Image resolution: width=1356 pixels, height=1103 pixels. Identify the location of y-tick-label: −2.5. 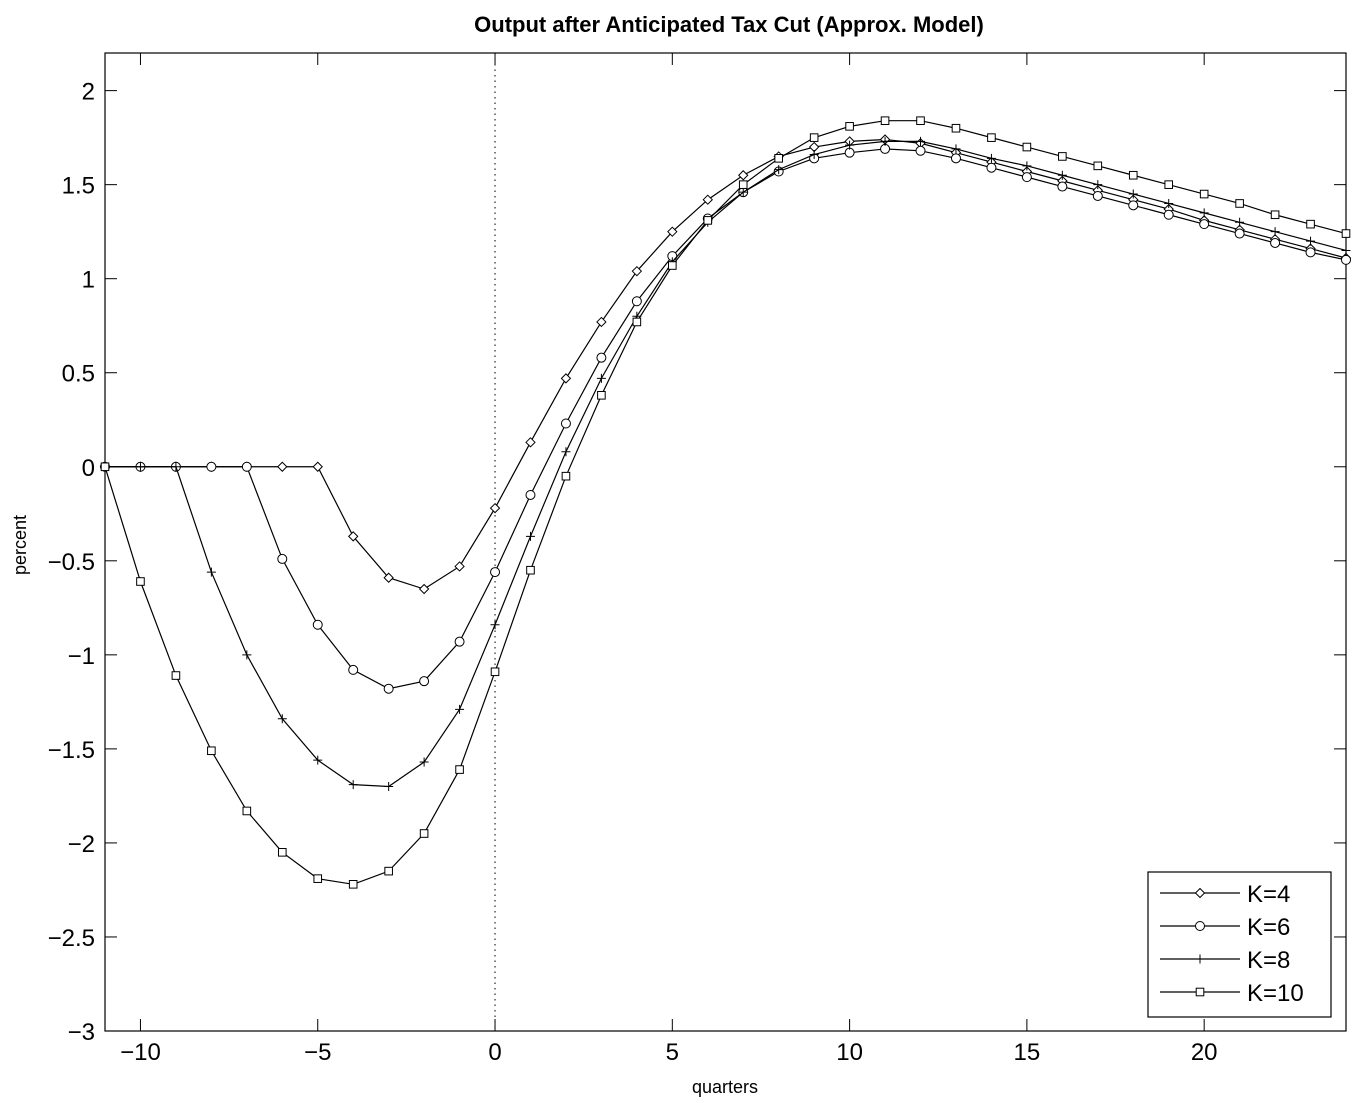
(71, 938).